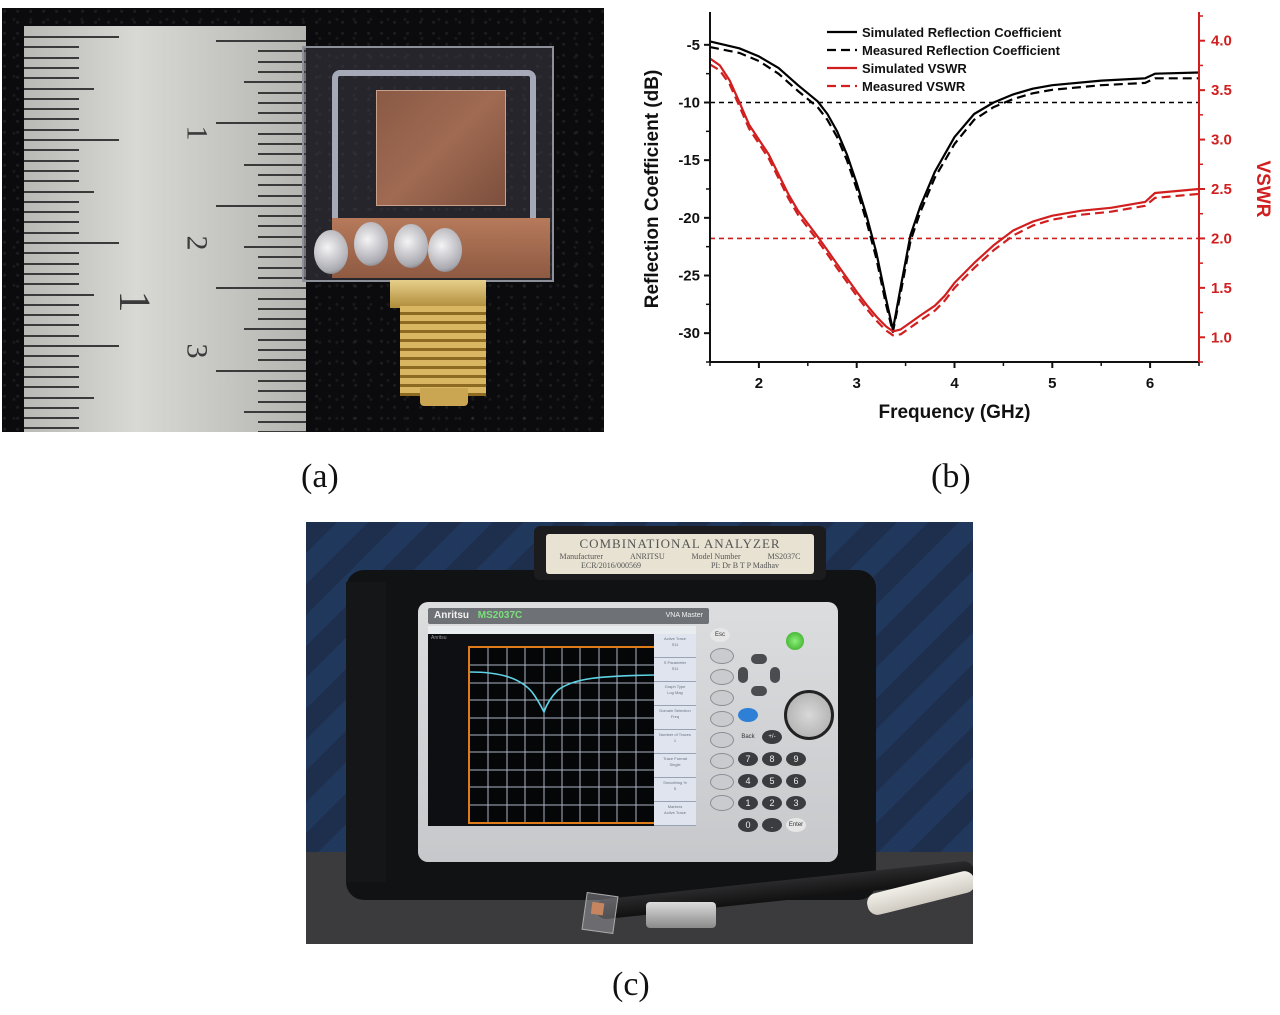  I want to click on digit-key: 8, so click(772, 759).